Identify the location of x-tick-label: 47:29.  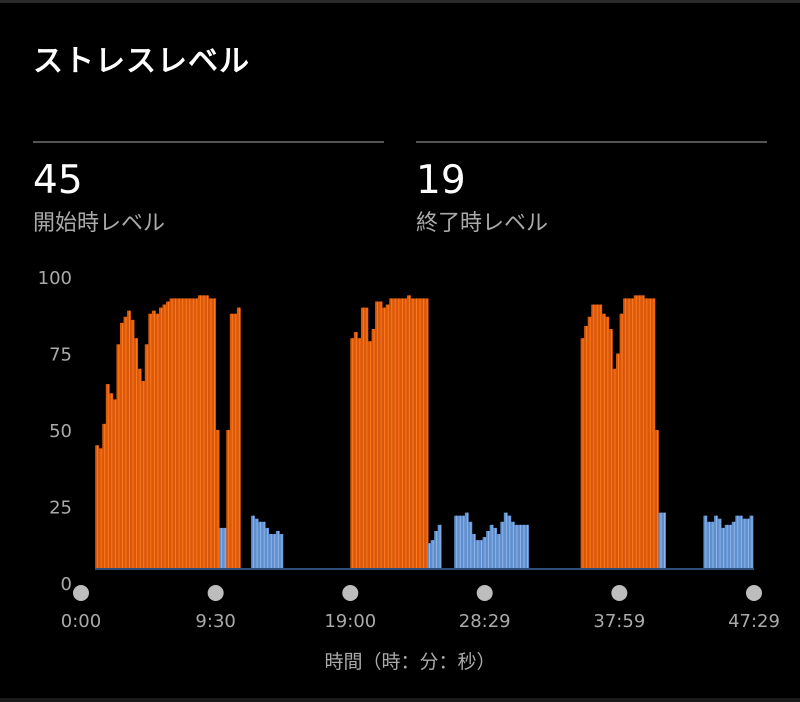
(754, 621).